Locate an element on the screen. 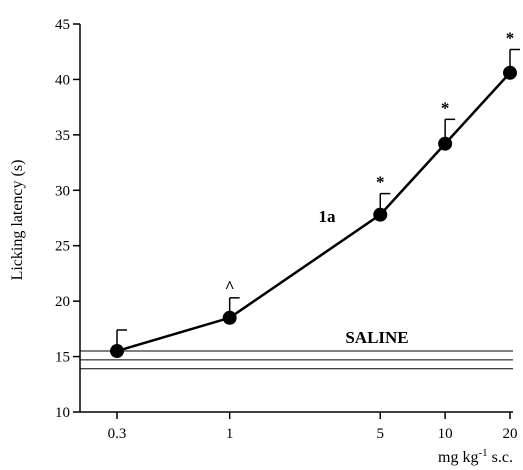 Image resolution: width=523 pixels, height=470 pixels. x-tick-label: 0.3 is located at coordinates (117, 434).